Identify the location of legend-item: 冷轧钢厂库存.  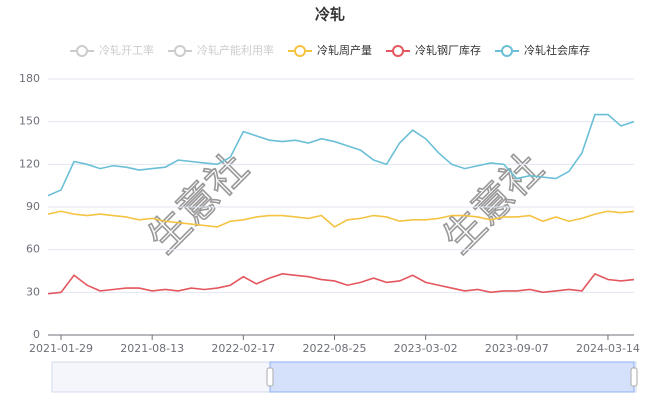
(433, 50).